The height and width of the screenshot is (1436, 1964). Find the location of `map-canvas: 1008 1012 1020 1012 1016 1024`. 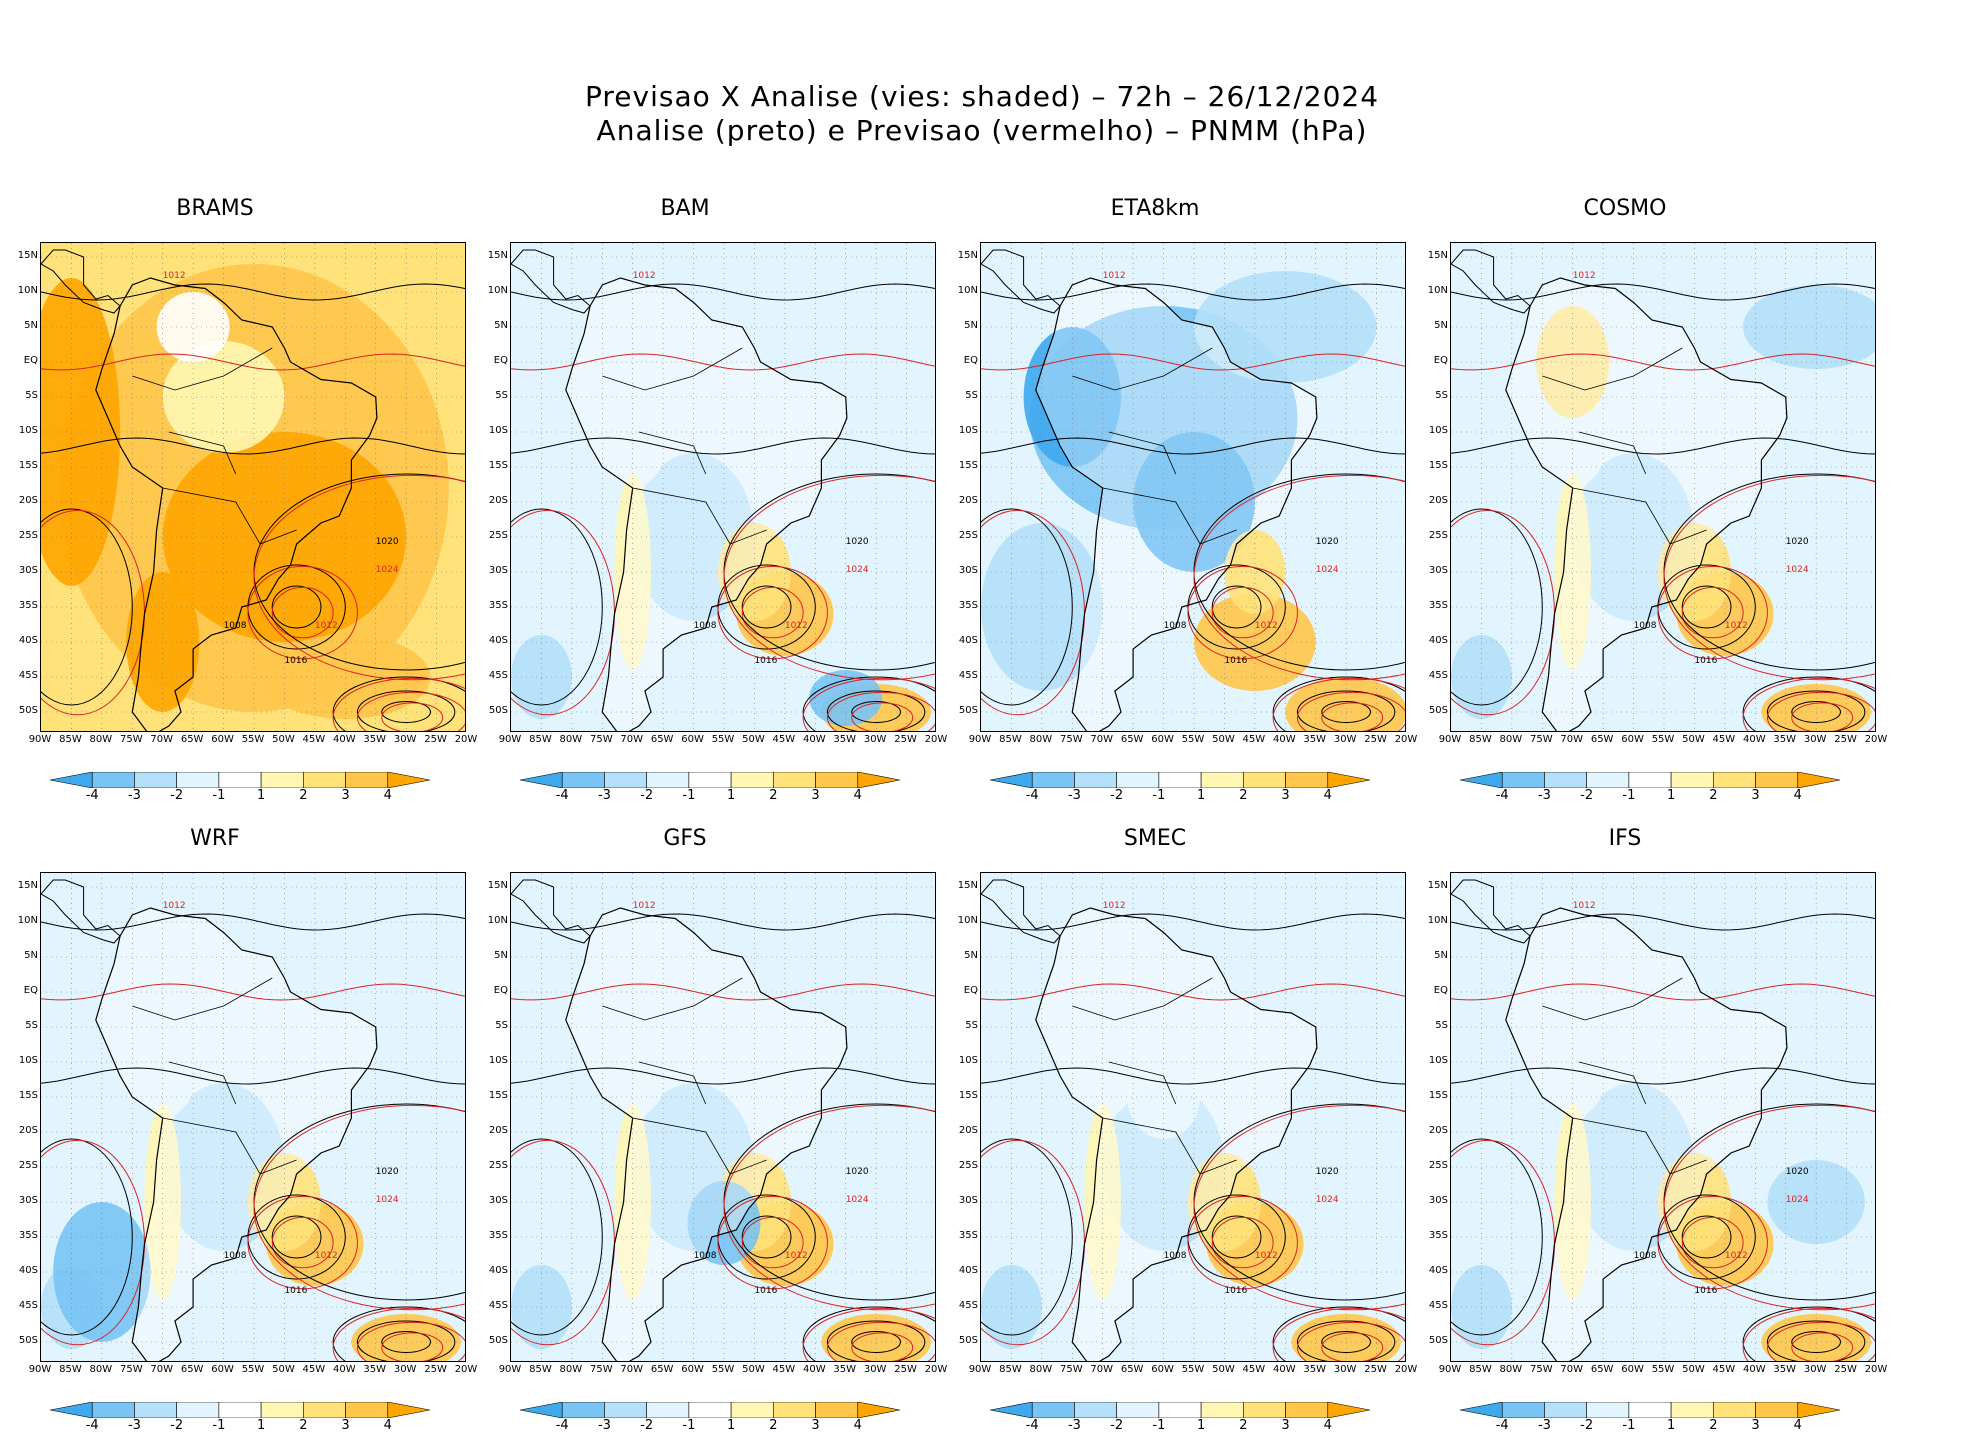

map-canvas: 1008 1012 1020 1012 1016 1024 is located at coordinates (253, 1117).